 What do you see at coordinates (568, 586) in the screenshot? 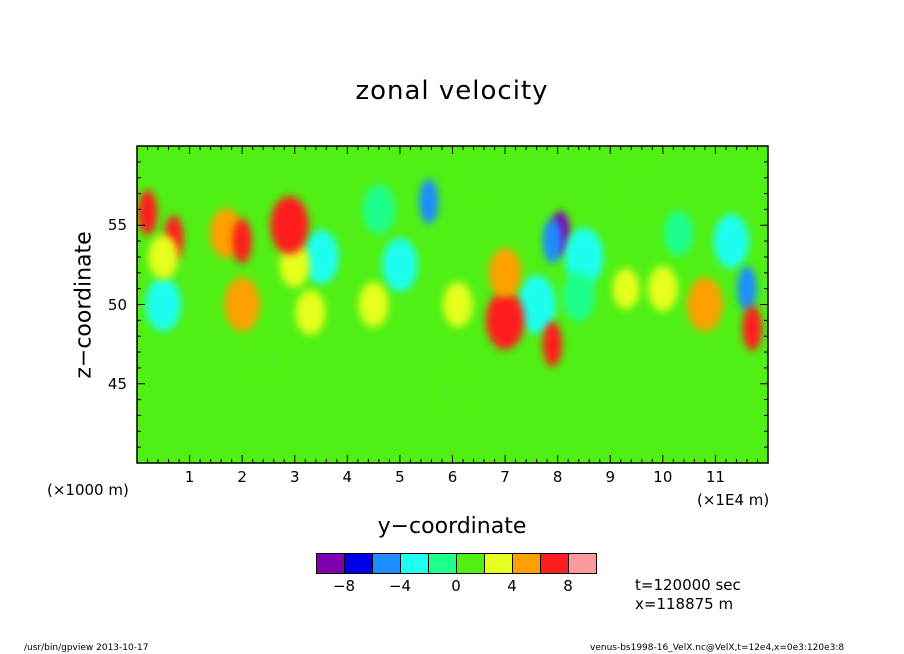
I see `colorbar-label: 8` at bounding box center [568, 586].